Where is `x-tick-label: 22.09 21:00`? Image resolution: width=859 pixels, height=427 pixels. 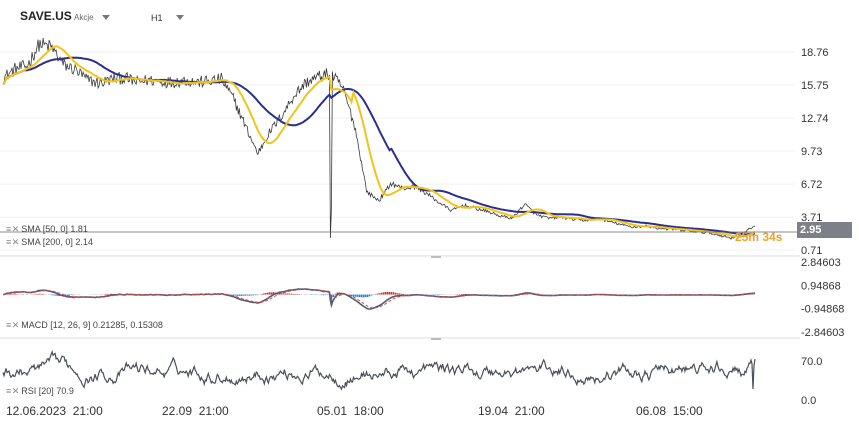
x-tick-label: 22.09 21:00 is located at coordinates (195, 411).